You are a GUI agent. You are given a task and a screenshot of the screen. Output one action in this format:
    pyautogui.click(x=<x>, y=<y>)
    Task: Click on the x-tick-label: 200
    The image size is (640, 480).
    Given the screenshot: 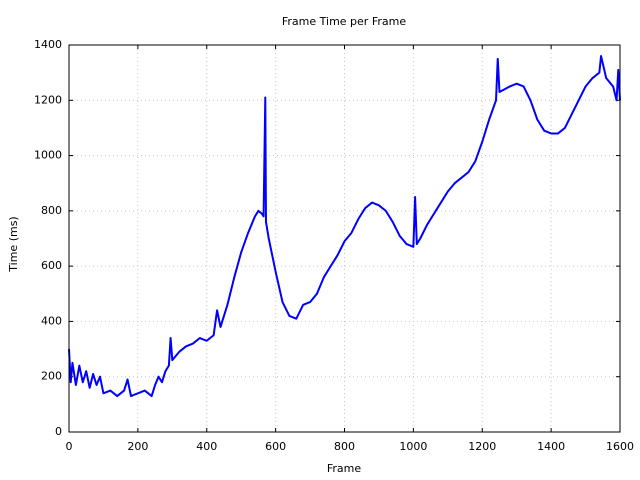 What is the action you would take?
    pyautogui.click(x=137, y=446)
    